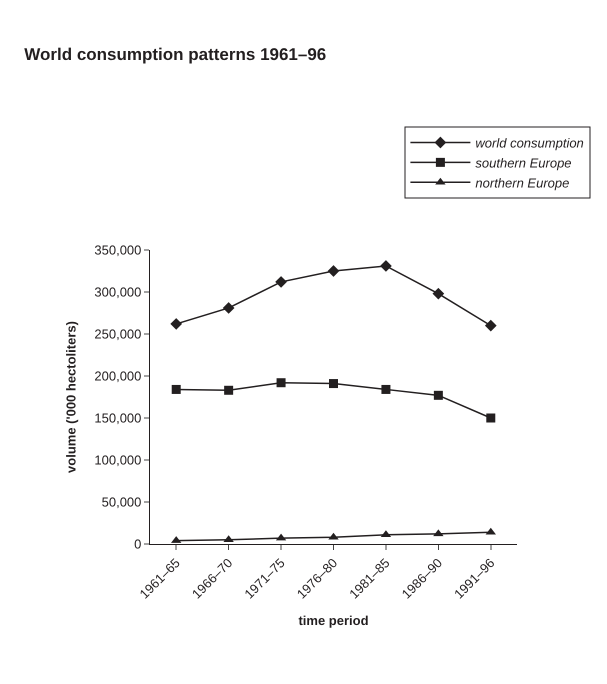 The image size is (607, 684). Describe the element at coordinates (118, 460) in the screenshot. I see `y-tick-label: 100,000` at that location.